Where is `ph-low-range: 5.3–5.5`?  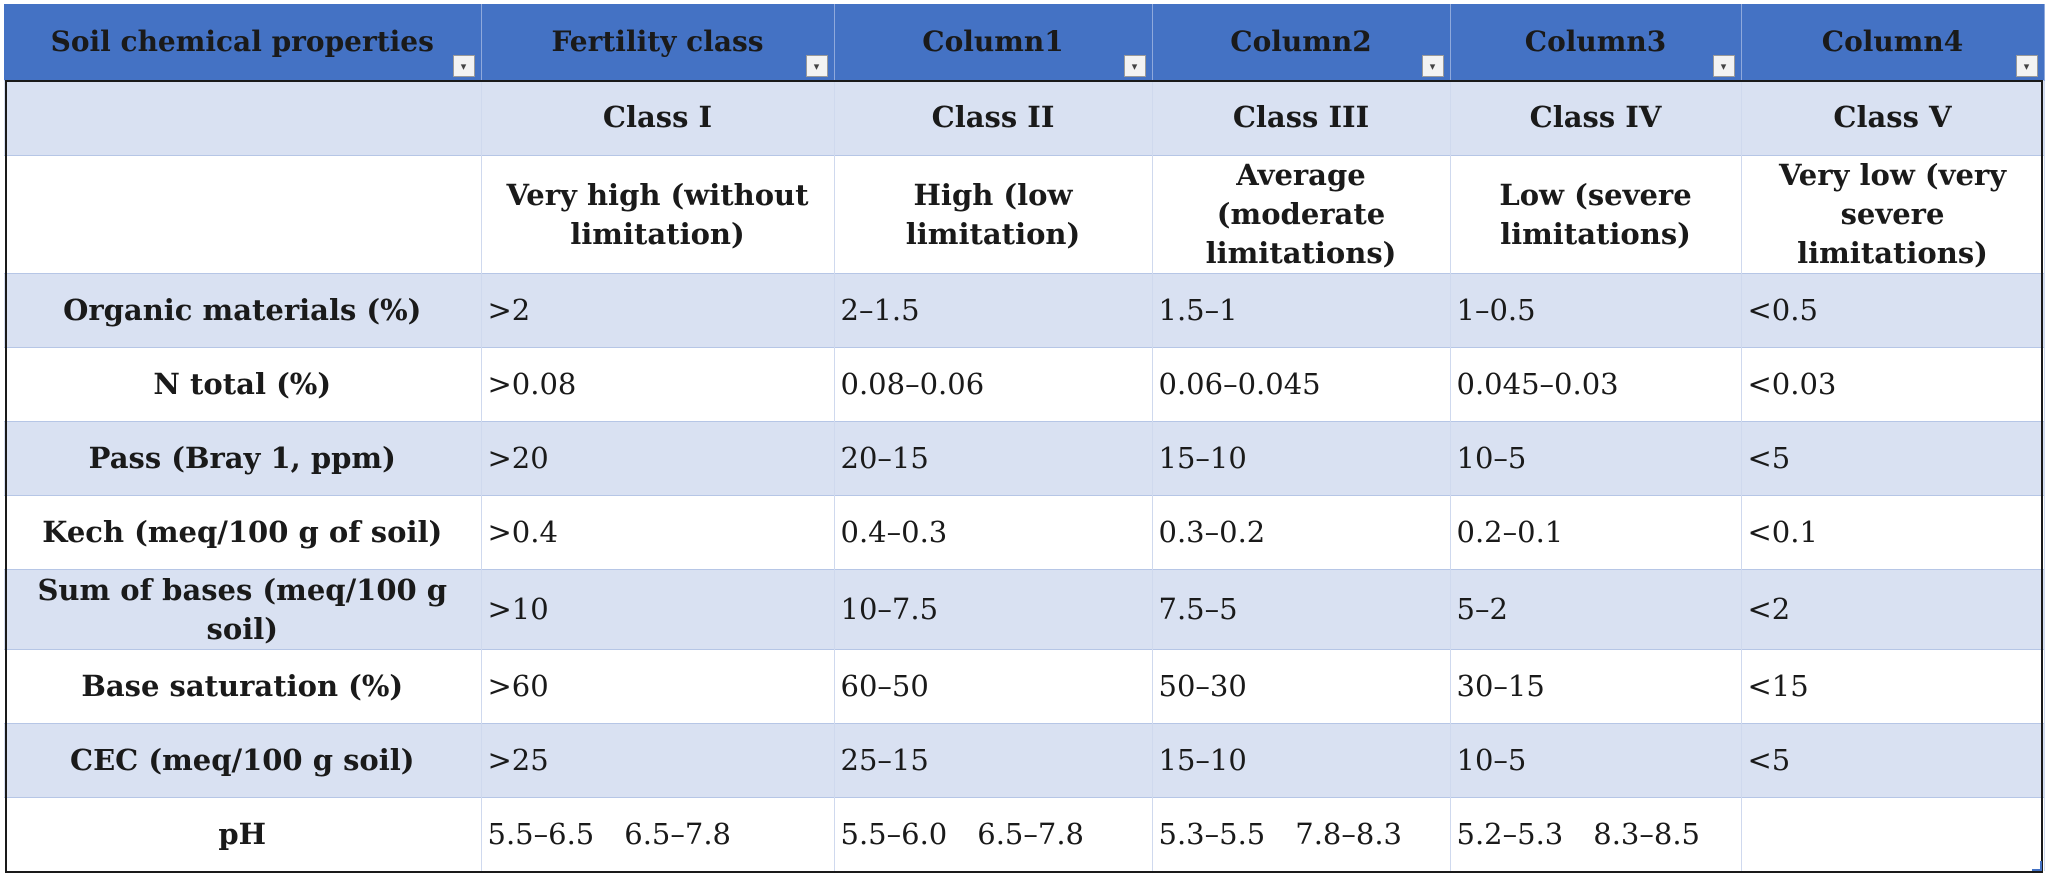
ph-low-range: 5.3–5.5 is located at coordinates (1212, 834).